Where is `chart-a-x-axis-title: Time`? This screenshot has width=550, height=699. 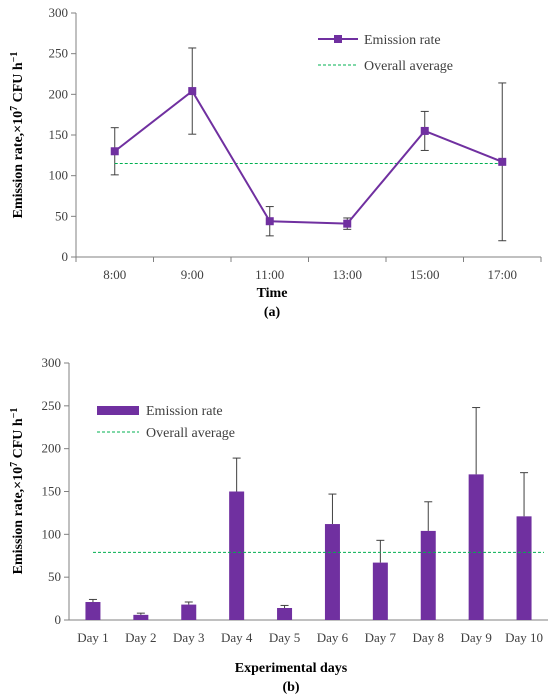
chart-a-x-axis-title: Time is located at coordinates (272, 293).